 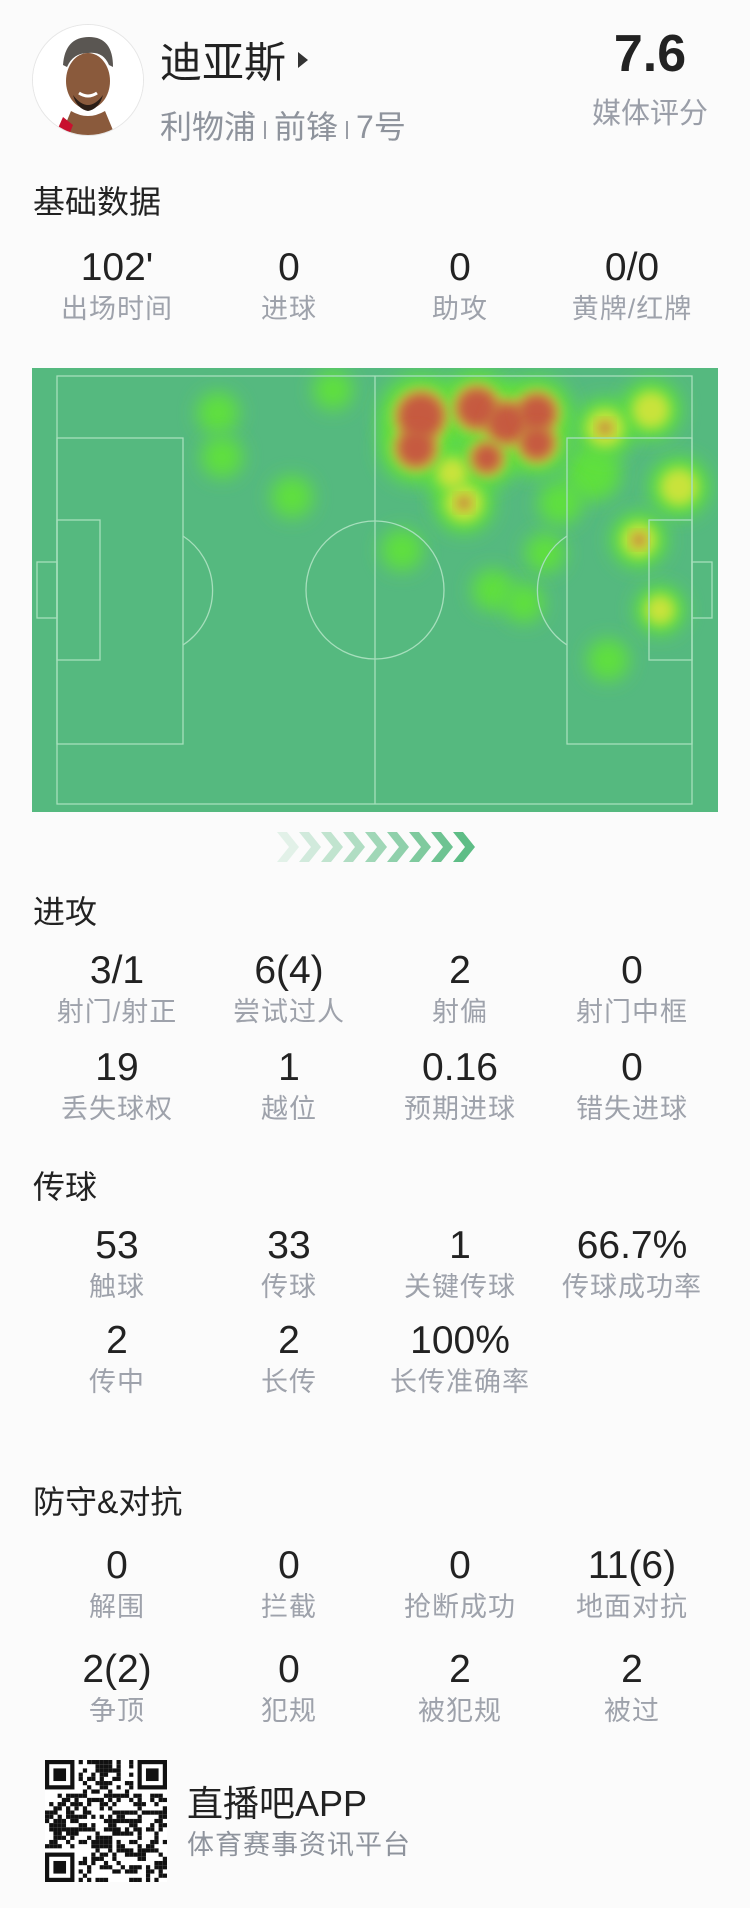 I want to click on stat-label: 丢失球权, so click(x=117, y=1109).